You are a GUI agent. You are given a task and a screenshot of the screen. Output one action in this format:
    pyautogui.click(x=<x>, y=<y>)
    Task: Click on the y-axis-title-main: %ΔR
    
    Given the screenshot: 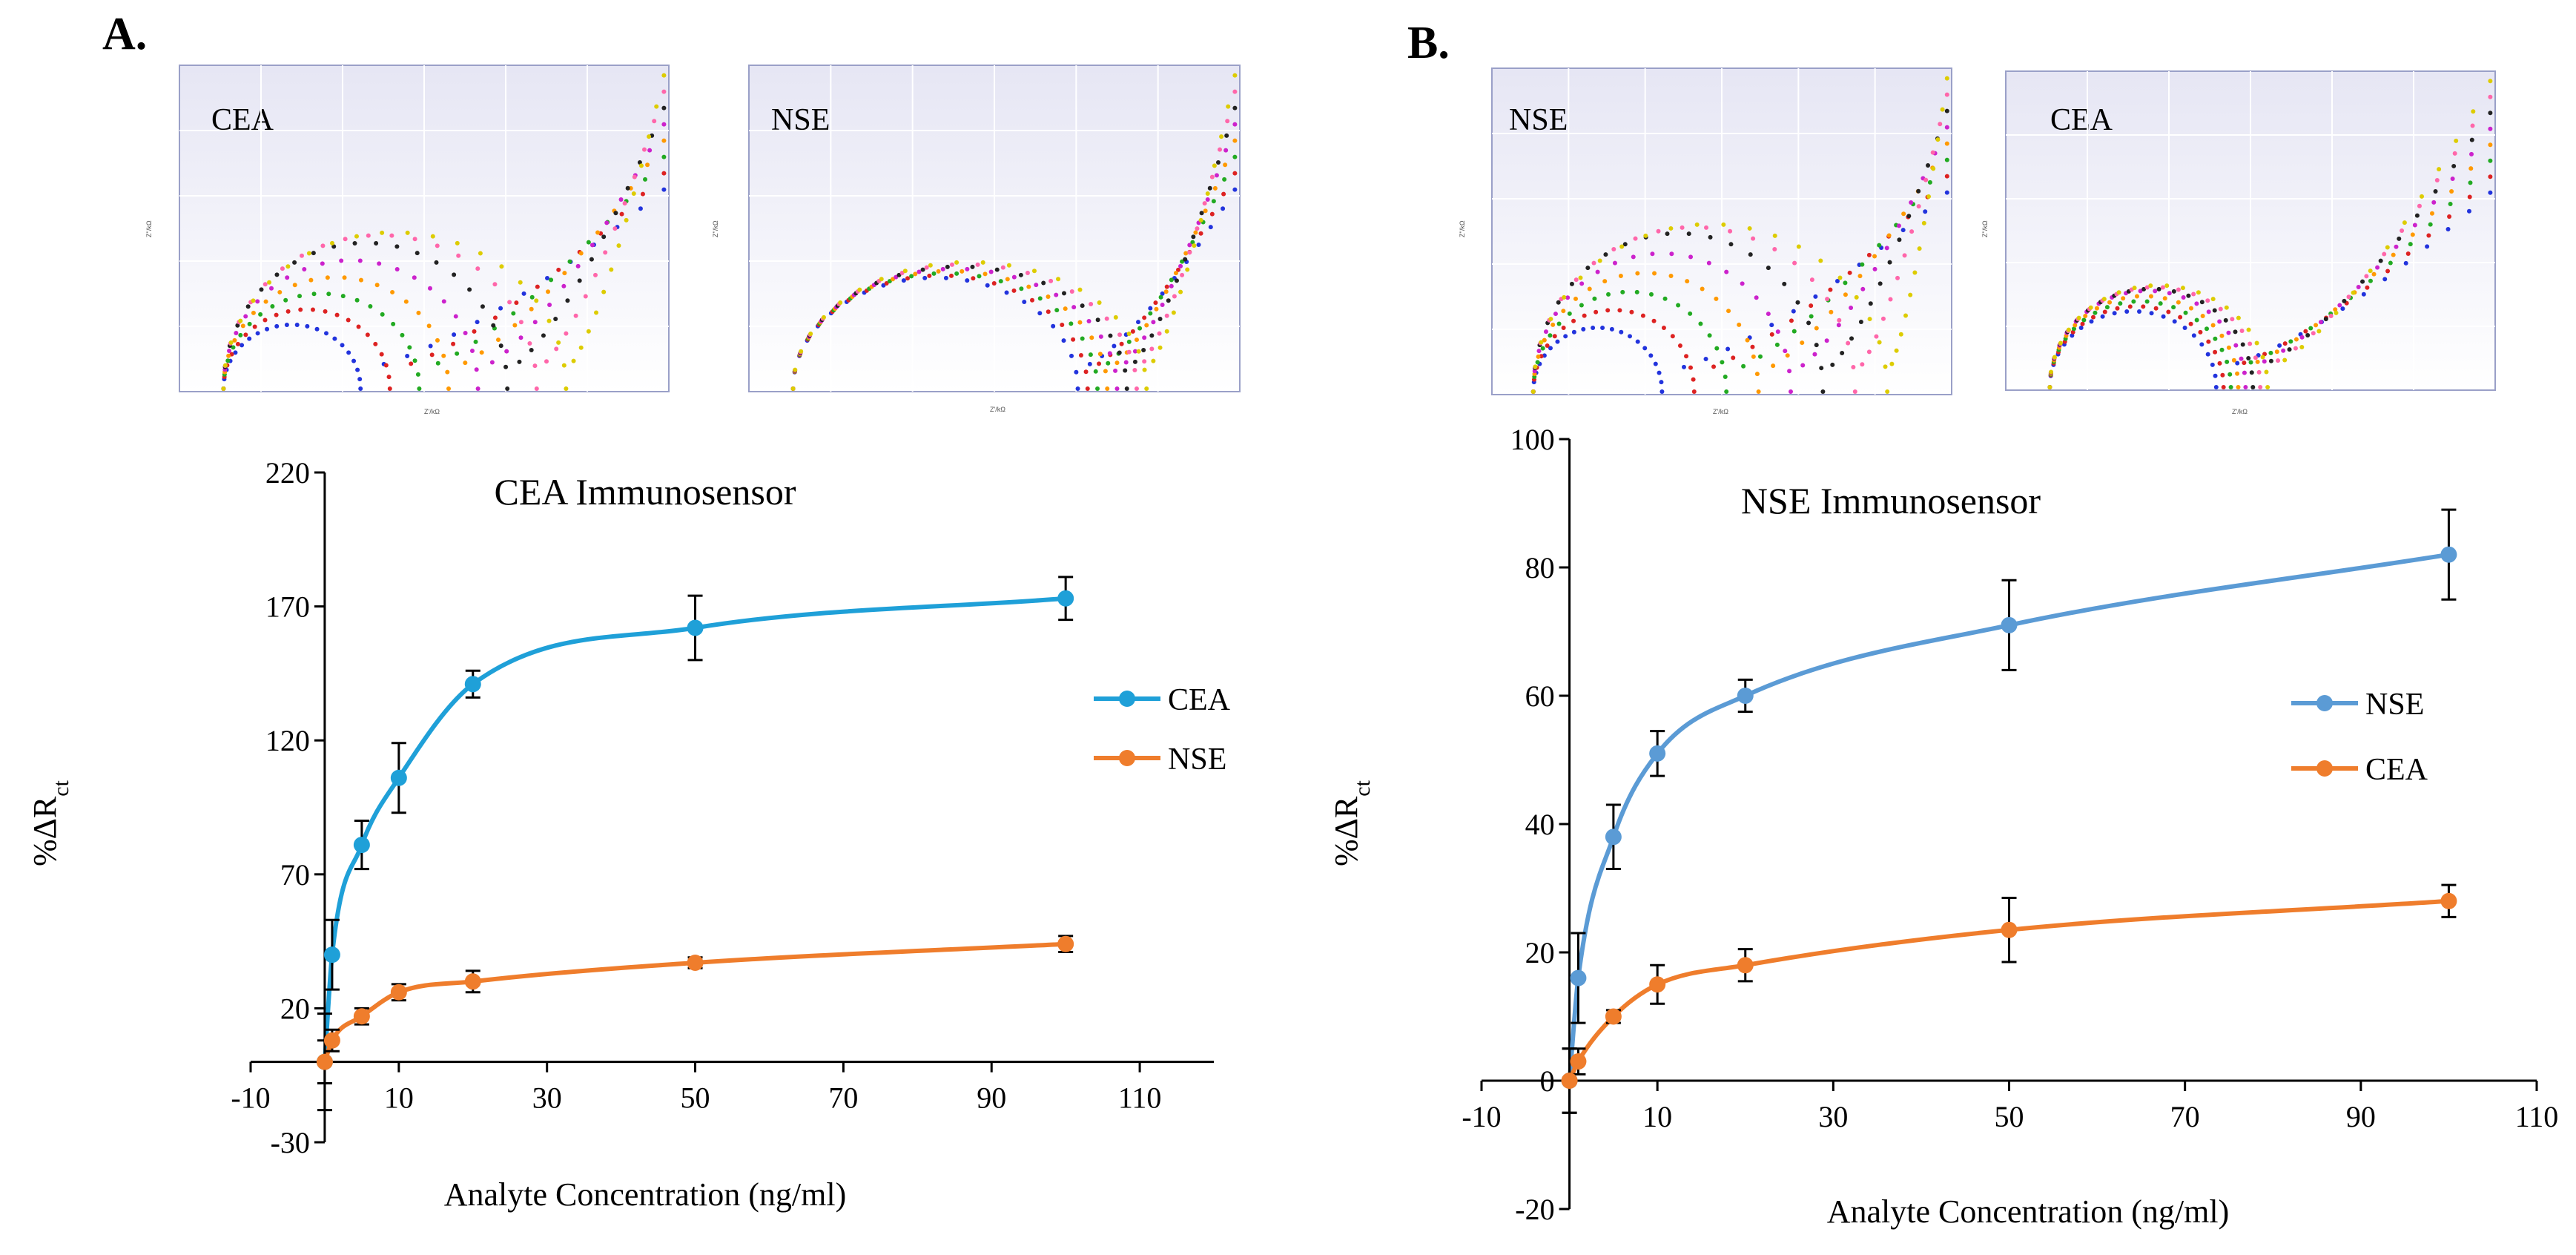 What is the action you would take?
    pyautogui.click(x=45, y=831)
    